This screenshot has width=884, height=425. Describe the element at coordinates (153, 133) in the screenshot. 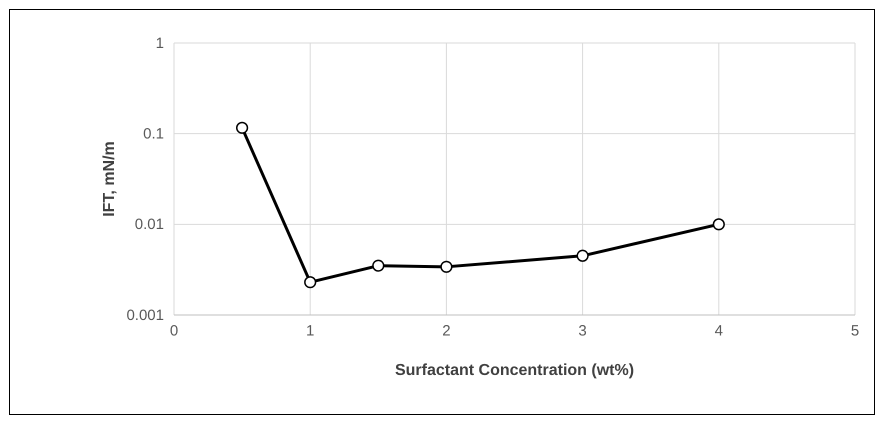

I see `y-tick-label: 0.1` at that location.